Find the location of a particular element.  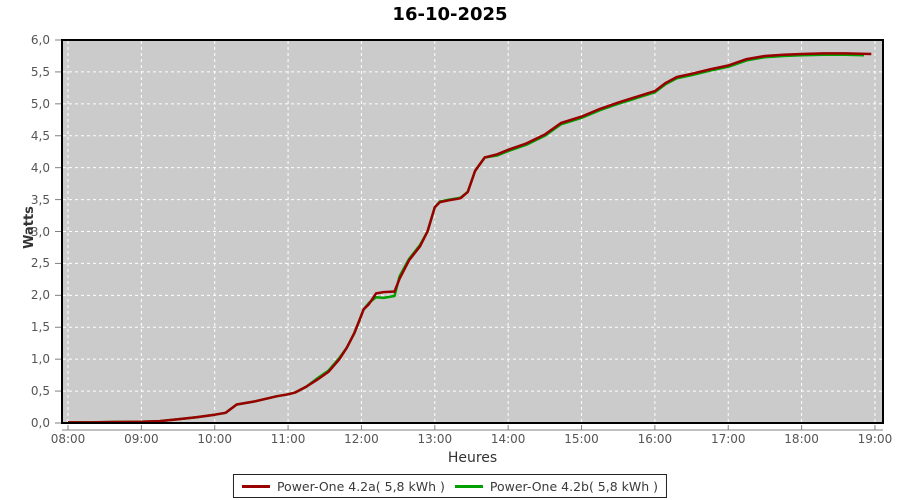

x-axis-title: Heures is located at coordinates (472, 458).